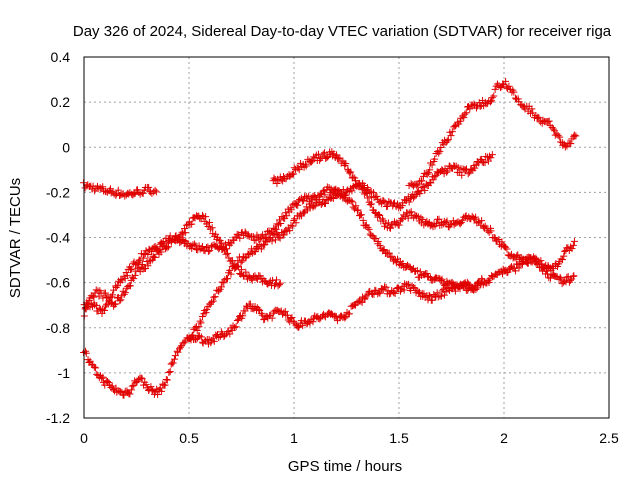  I want to click on y-axis-label: SDTVAR / TECUs, so click(15, 238).